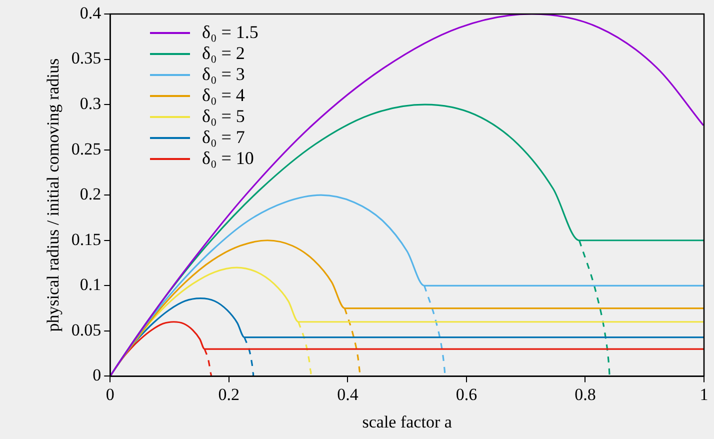 This screenshot has height=439, width=714. What do you see at coordinates (86, 239) in the screenshot?
I see `y-tick-label: 0.15` at bounding box center [86, 239].